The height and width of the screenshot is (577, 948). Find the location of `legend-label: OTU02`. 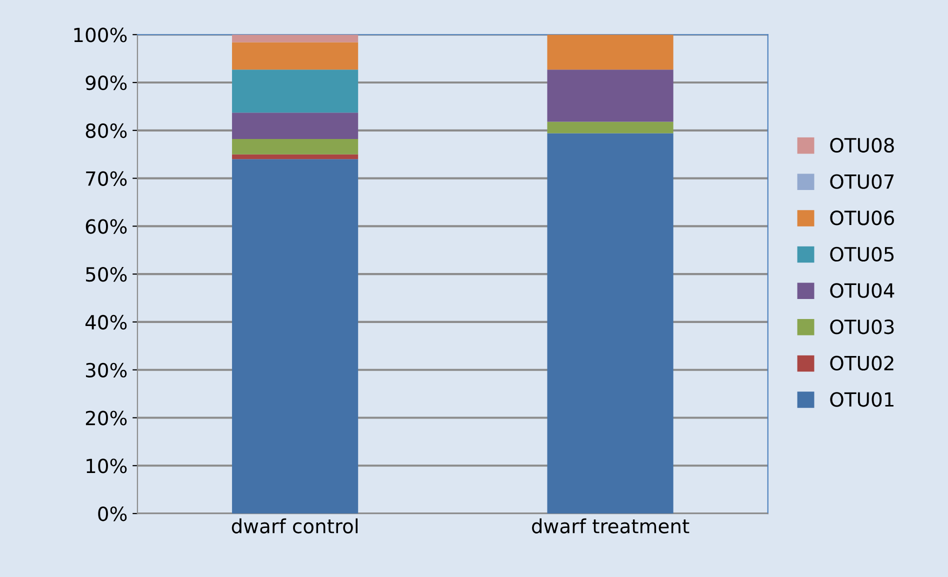

legend-label: OTU02 is located at coordinates (862, 363).